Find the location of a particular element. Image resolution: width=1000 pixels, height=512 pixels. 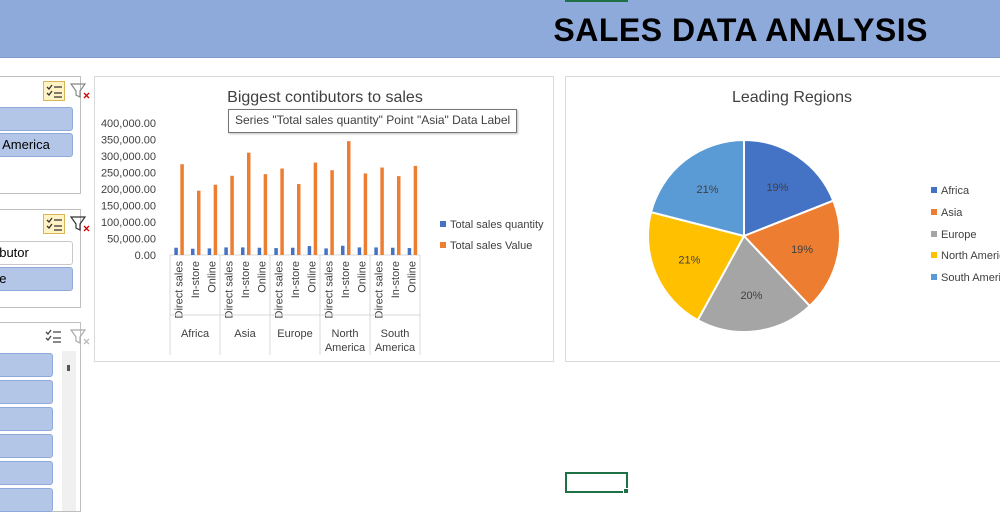

group-label: Asia is located at coordinates (245, 334).